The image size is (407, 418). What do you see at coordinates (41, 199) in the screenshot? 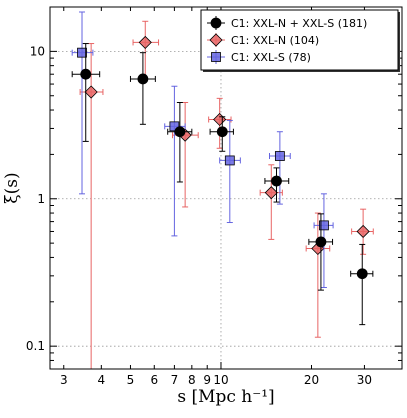
I see `y-tick-label: 1` at bounding box center [41, 199].